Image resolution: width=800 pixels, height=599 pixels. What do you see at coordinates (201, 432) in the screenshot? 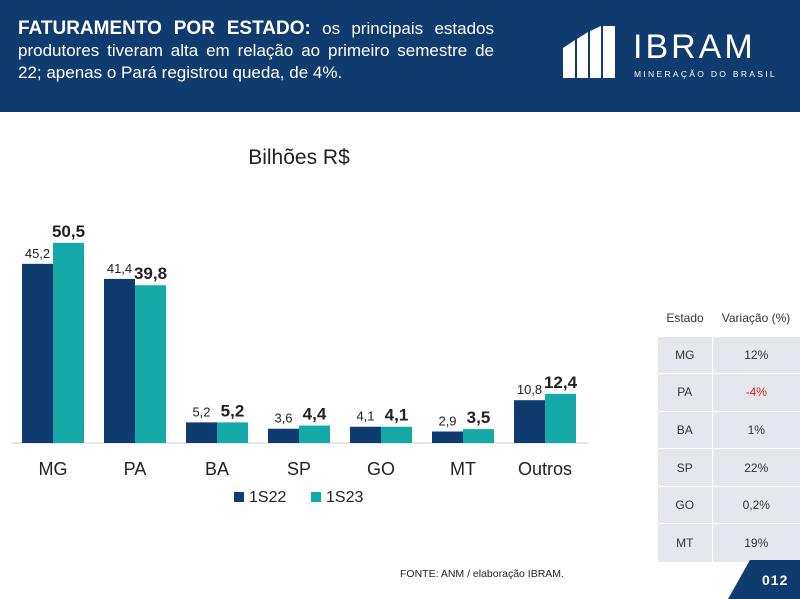
I see `bar-BA-1S22` at bounding box center [201, 432].